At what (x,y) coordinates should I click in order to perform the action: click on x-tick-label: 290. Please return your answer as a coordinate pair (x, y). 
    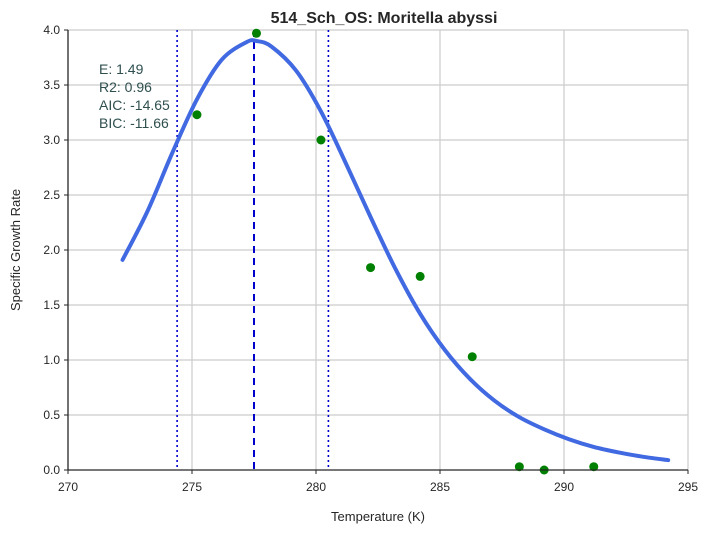
    Looking at the image, I should click on (564, 487).